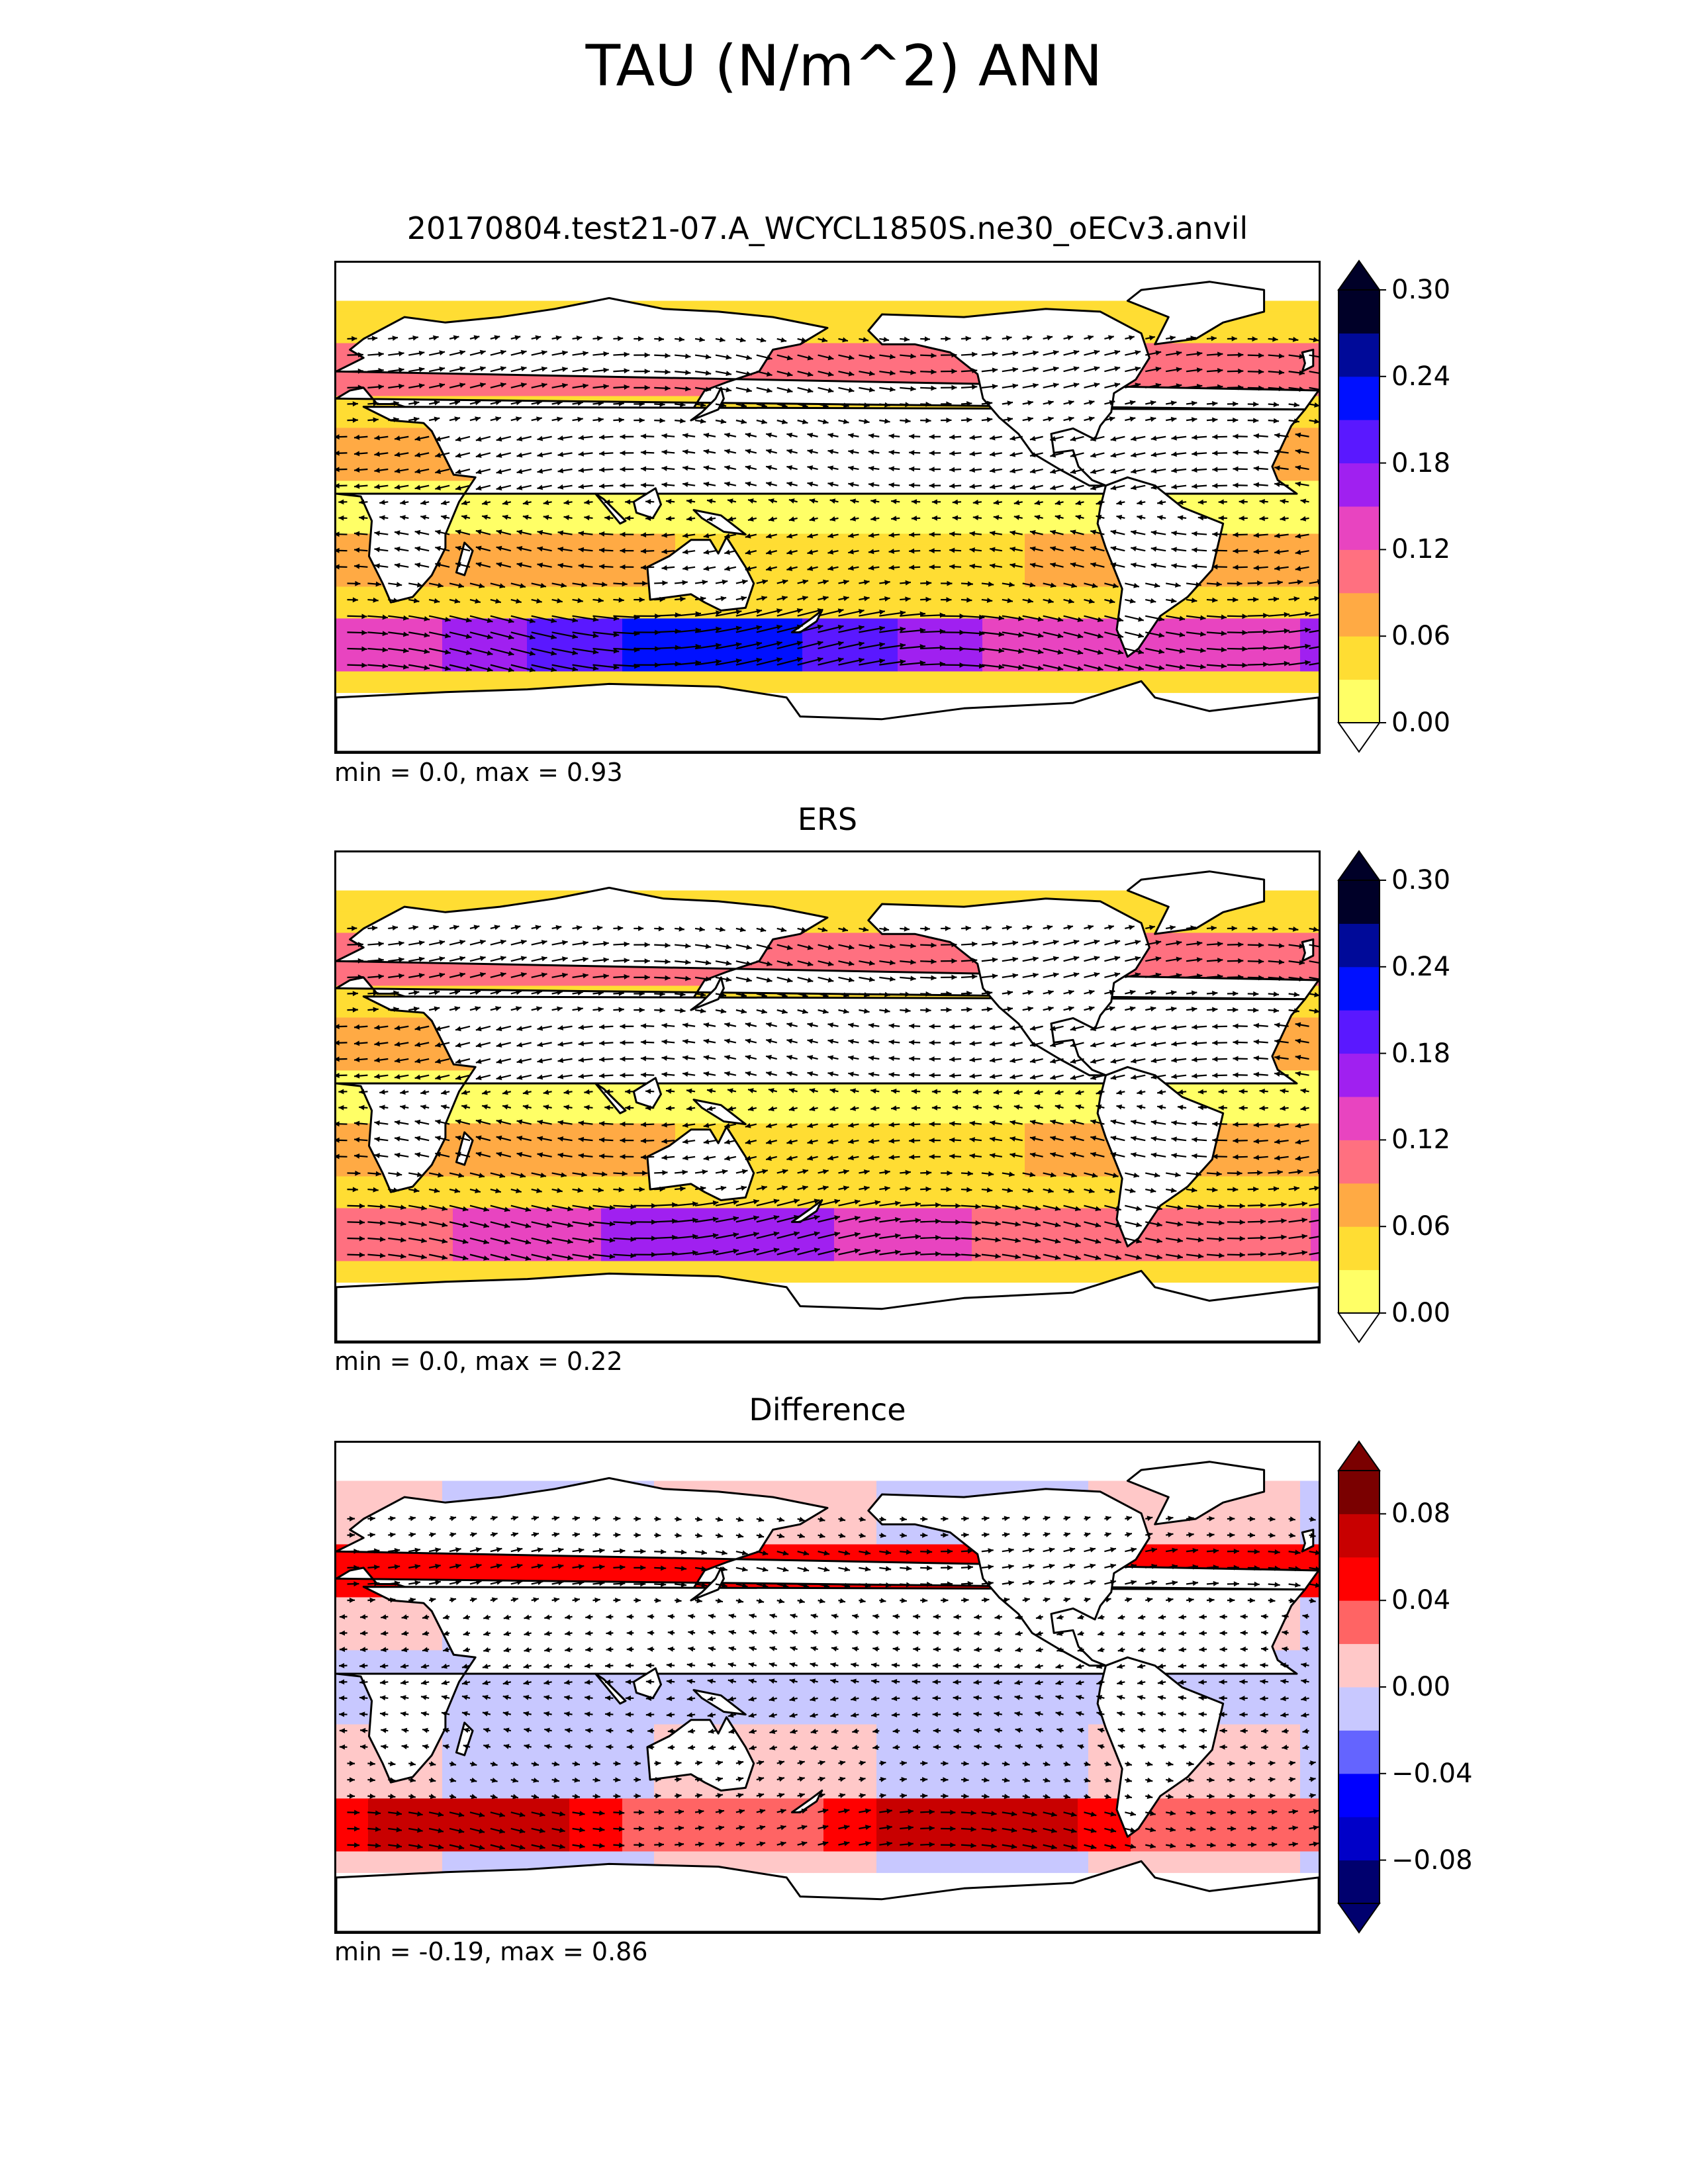 This screenshot has width=1688, height=2184. I want to click on panel-1-colorbar: 0.00 0.06 0.12 0.18 0.24 0.30, so click(1415, 506).